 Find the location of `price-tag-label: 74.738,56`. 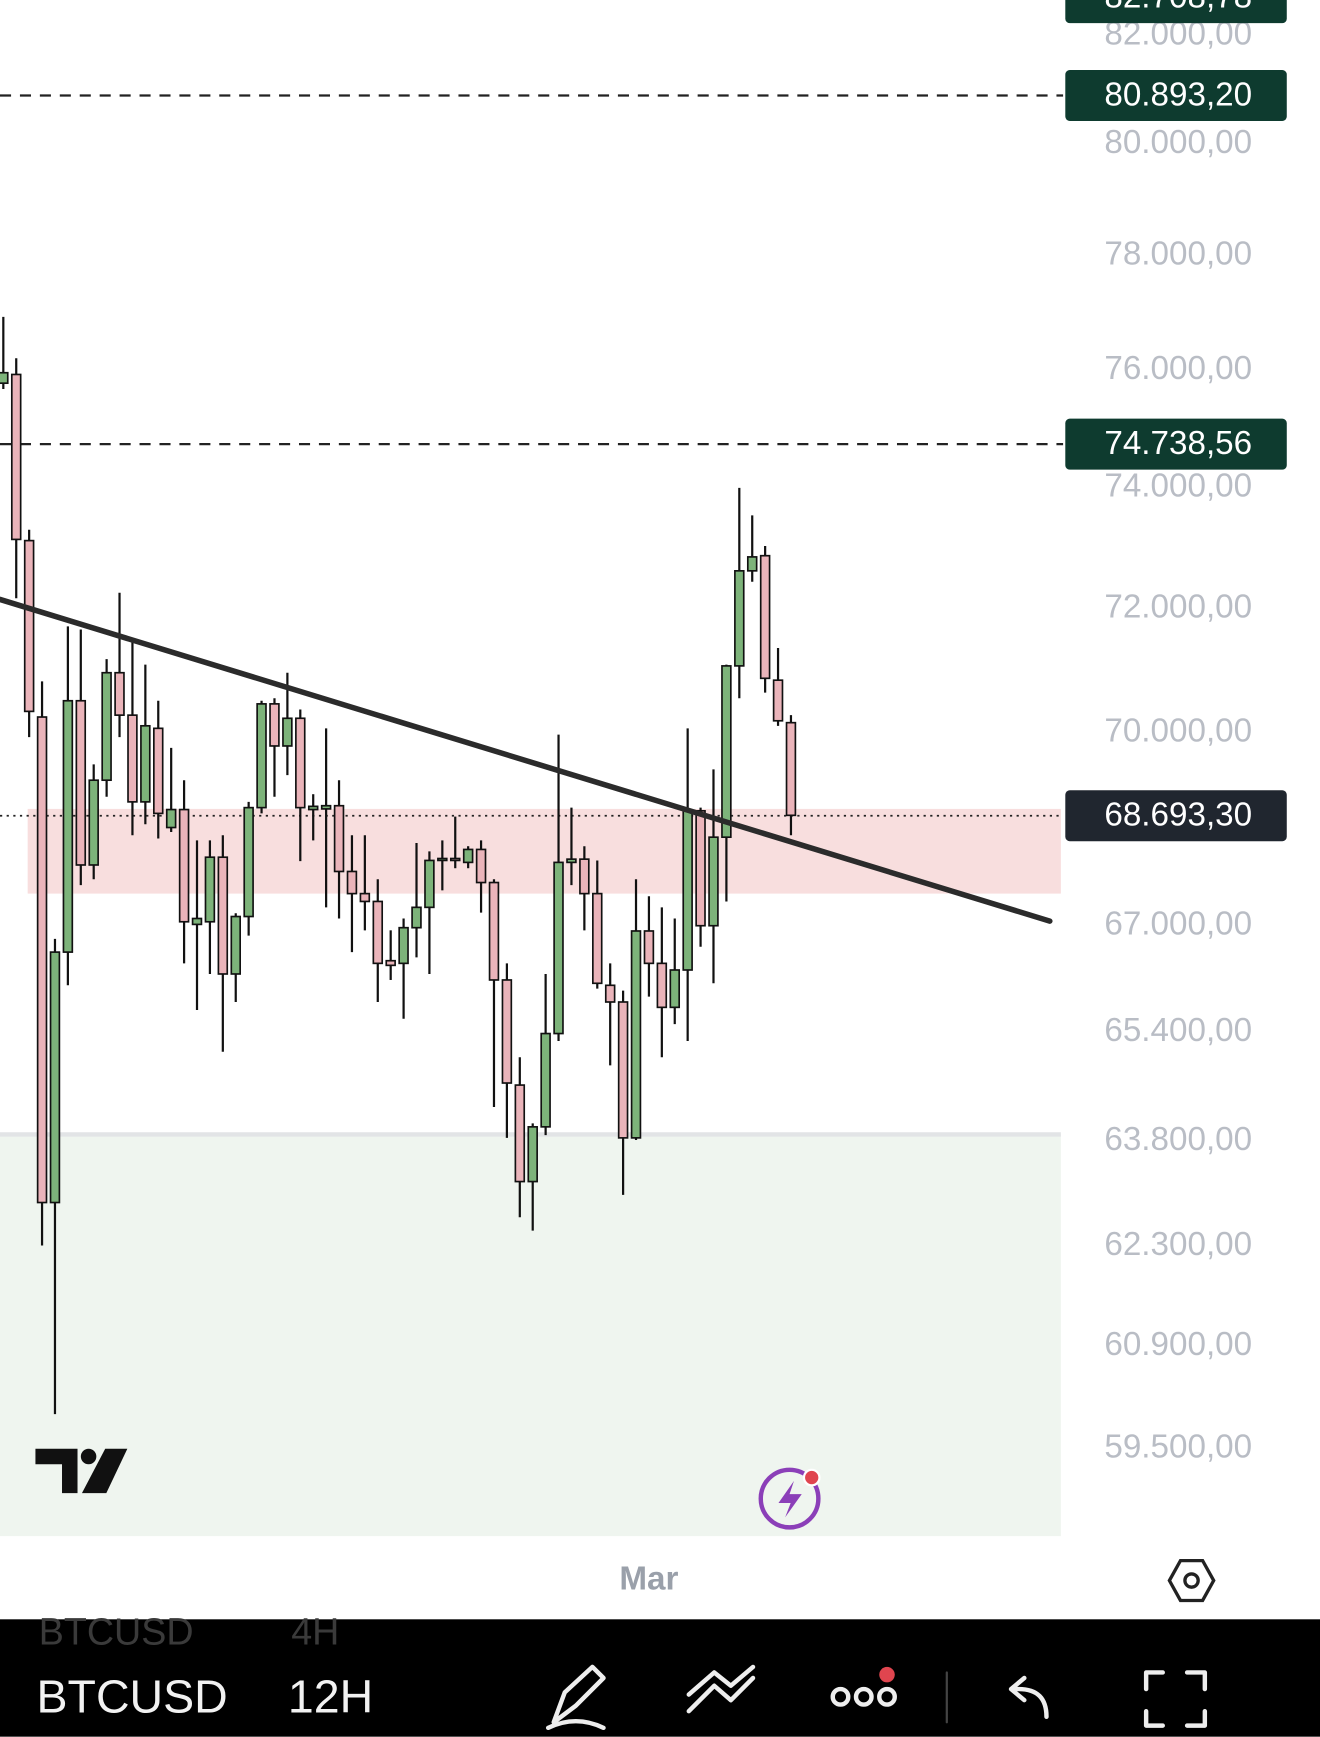

price-tag-label: 74.738,56 is located at coordinates (1178, 443).